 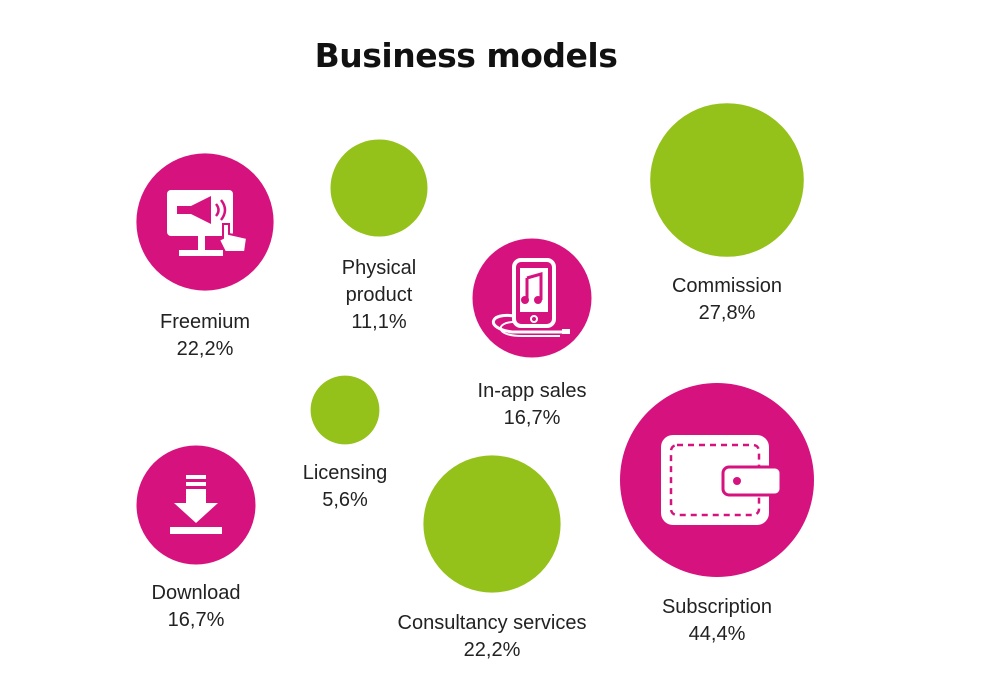 I want to click on bubble-label-physical-product-1: Physical, so click(x=379, y=268).